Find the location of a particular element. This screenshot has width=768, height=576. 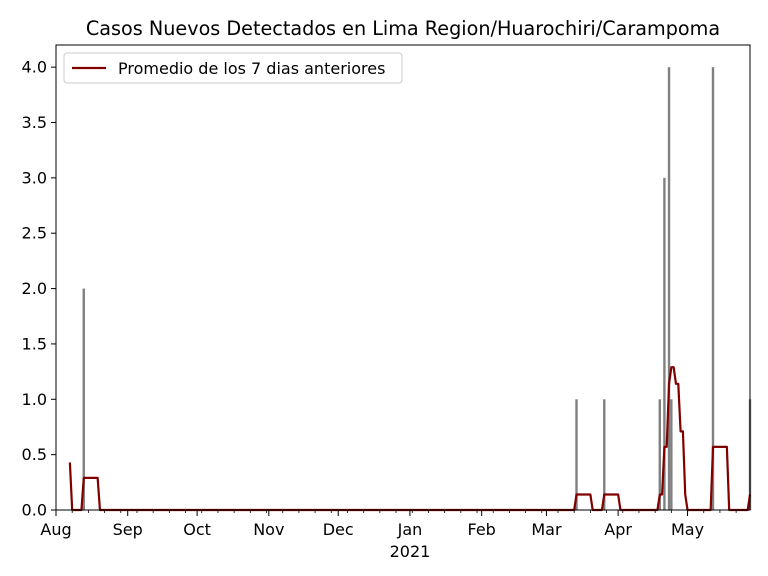

y-axis: 0.0 0.5 1.0 1.5 2.0 2.5 3.0 3.5 4.0 is located at coordinates (39, 289).